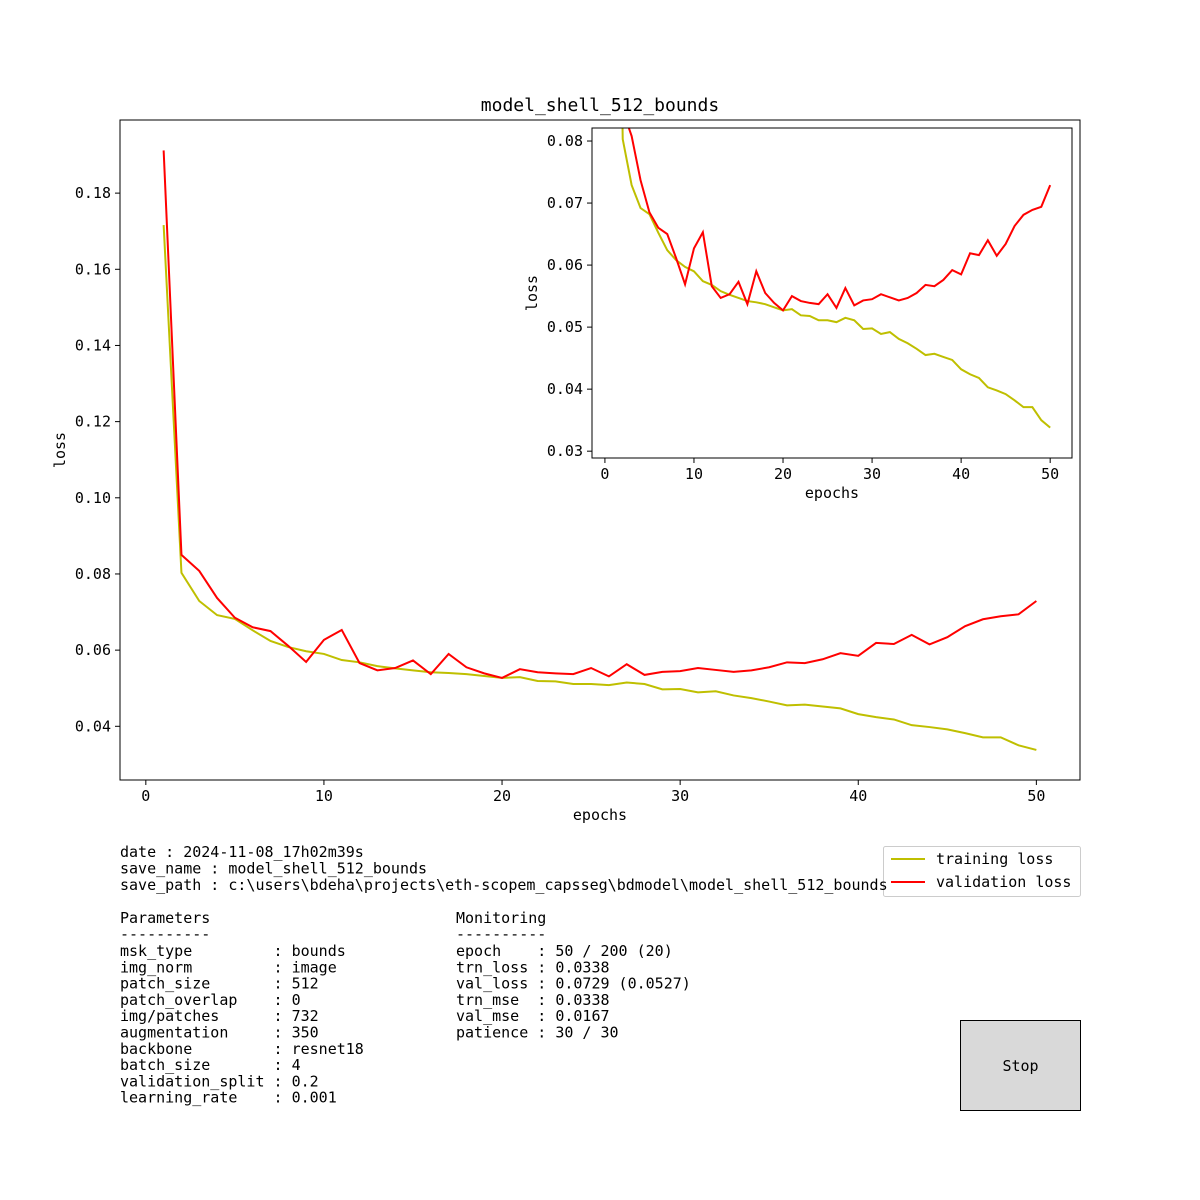 Image resolution: width=1200 pixels, height=1200 pixels. I want to click on plot-background, so click(832, 293).